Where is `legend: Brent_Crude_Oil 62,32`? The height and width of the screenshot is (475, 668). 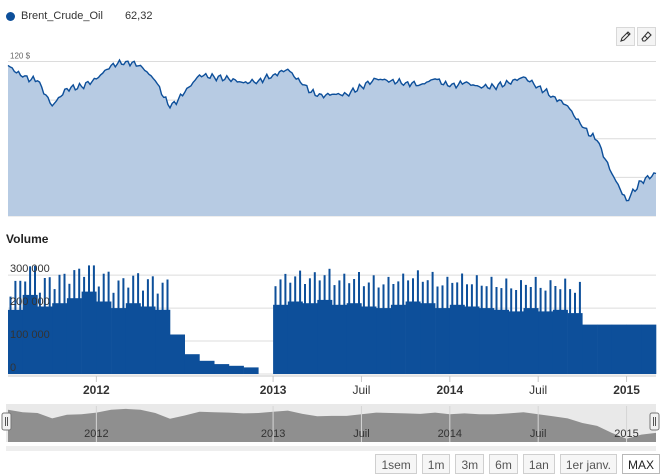 legend: Brent_Crude_Oil 62,32 is located at coordinates (79, 16).